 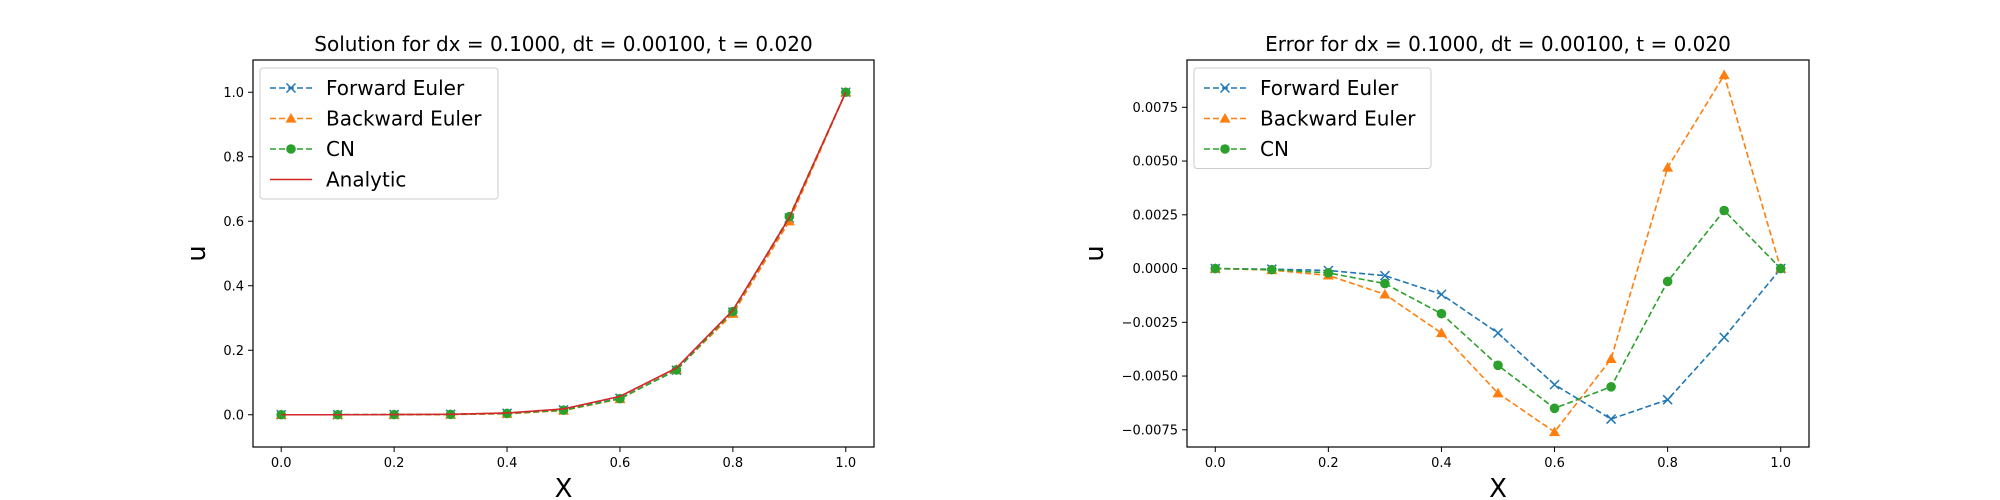 I want to click on error-xtick-label-2: 0.4, so click(x=1441, y=463).